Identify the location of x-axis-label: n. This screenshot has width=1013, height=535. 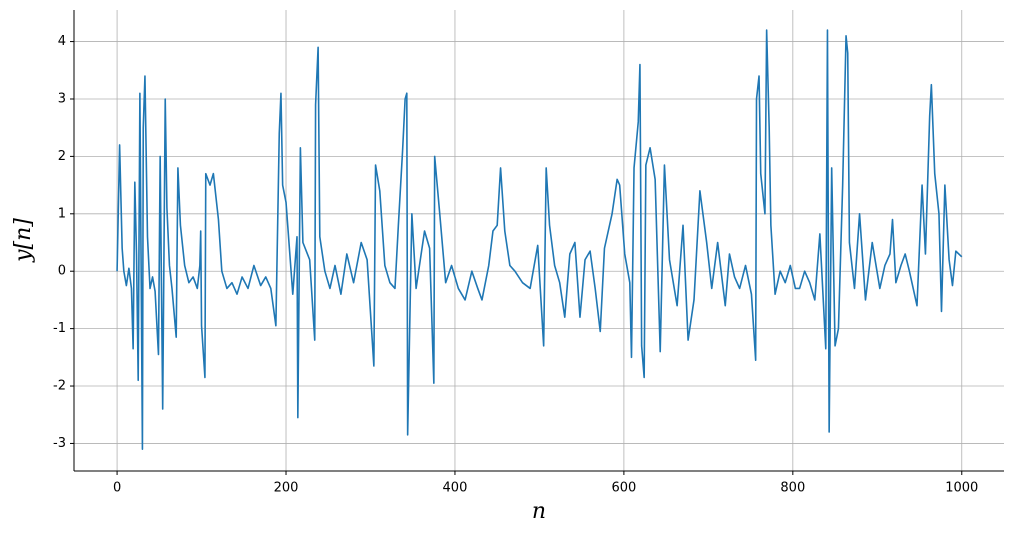
(539, 511).